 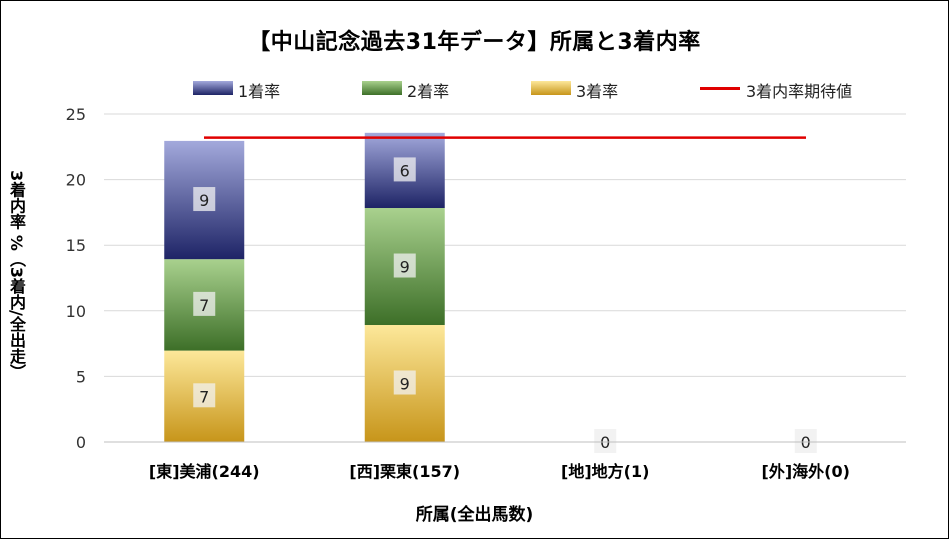 I want to click on legend-label-expected: 3着内率期待値, so click(x=799, y=91).